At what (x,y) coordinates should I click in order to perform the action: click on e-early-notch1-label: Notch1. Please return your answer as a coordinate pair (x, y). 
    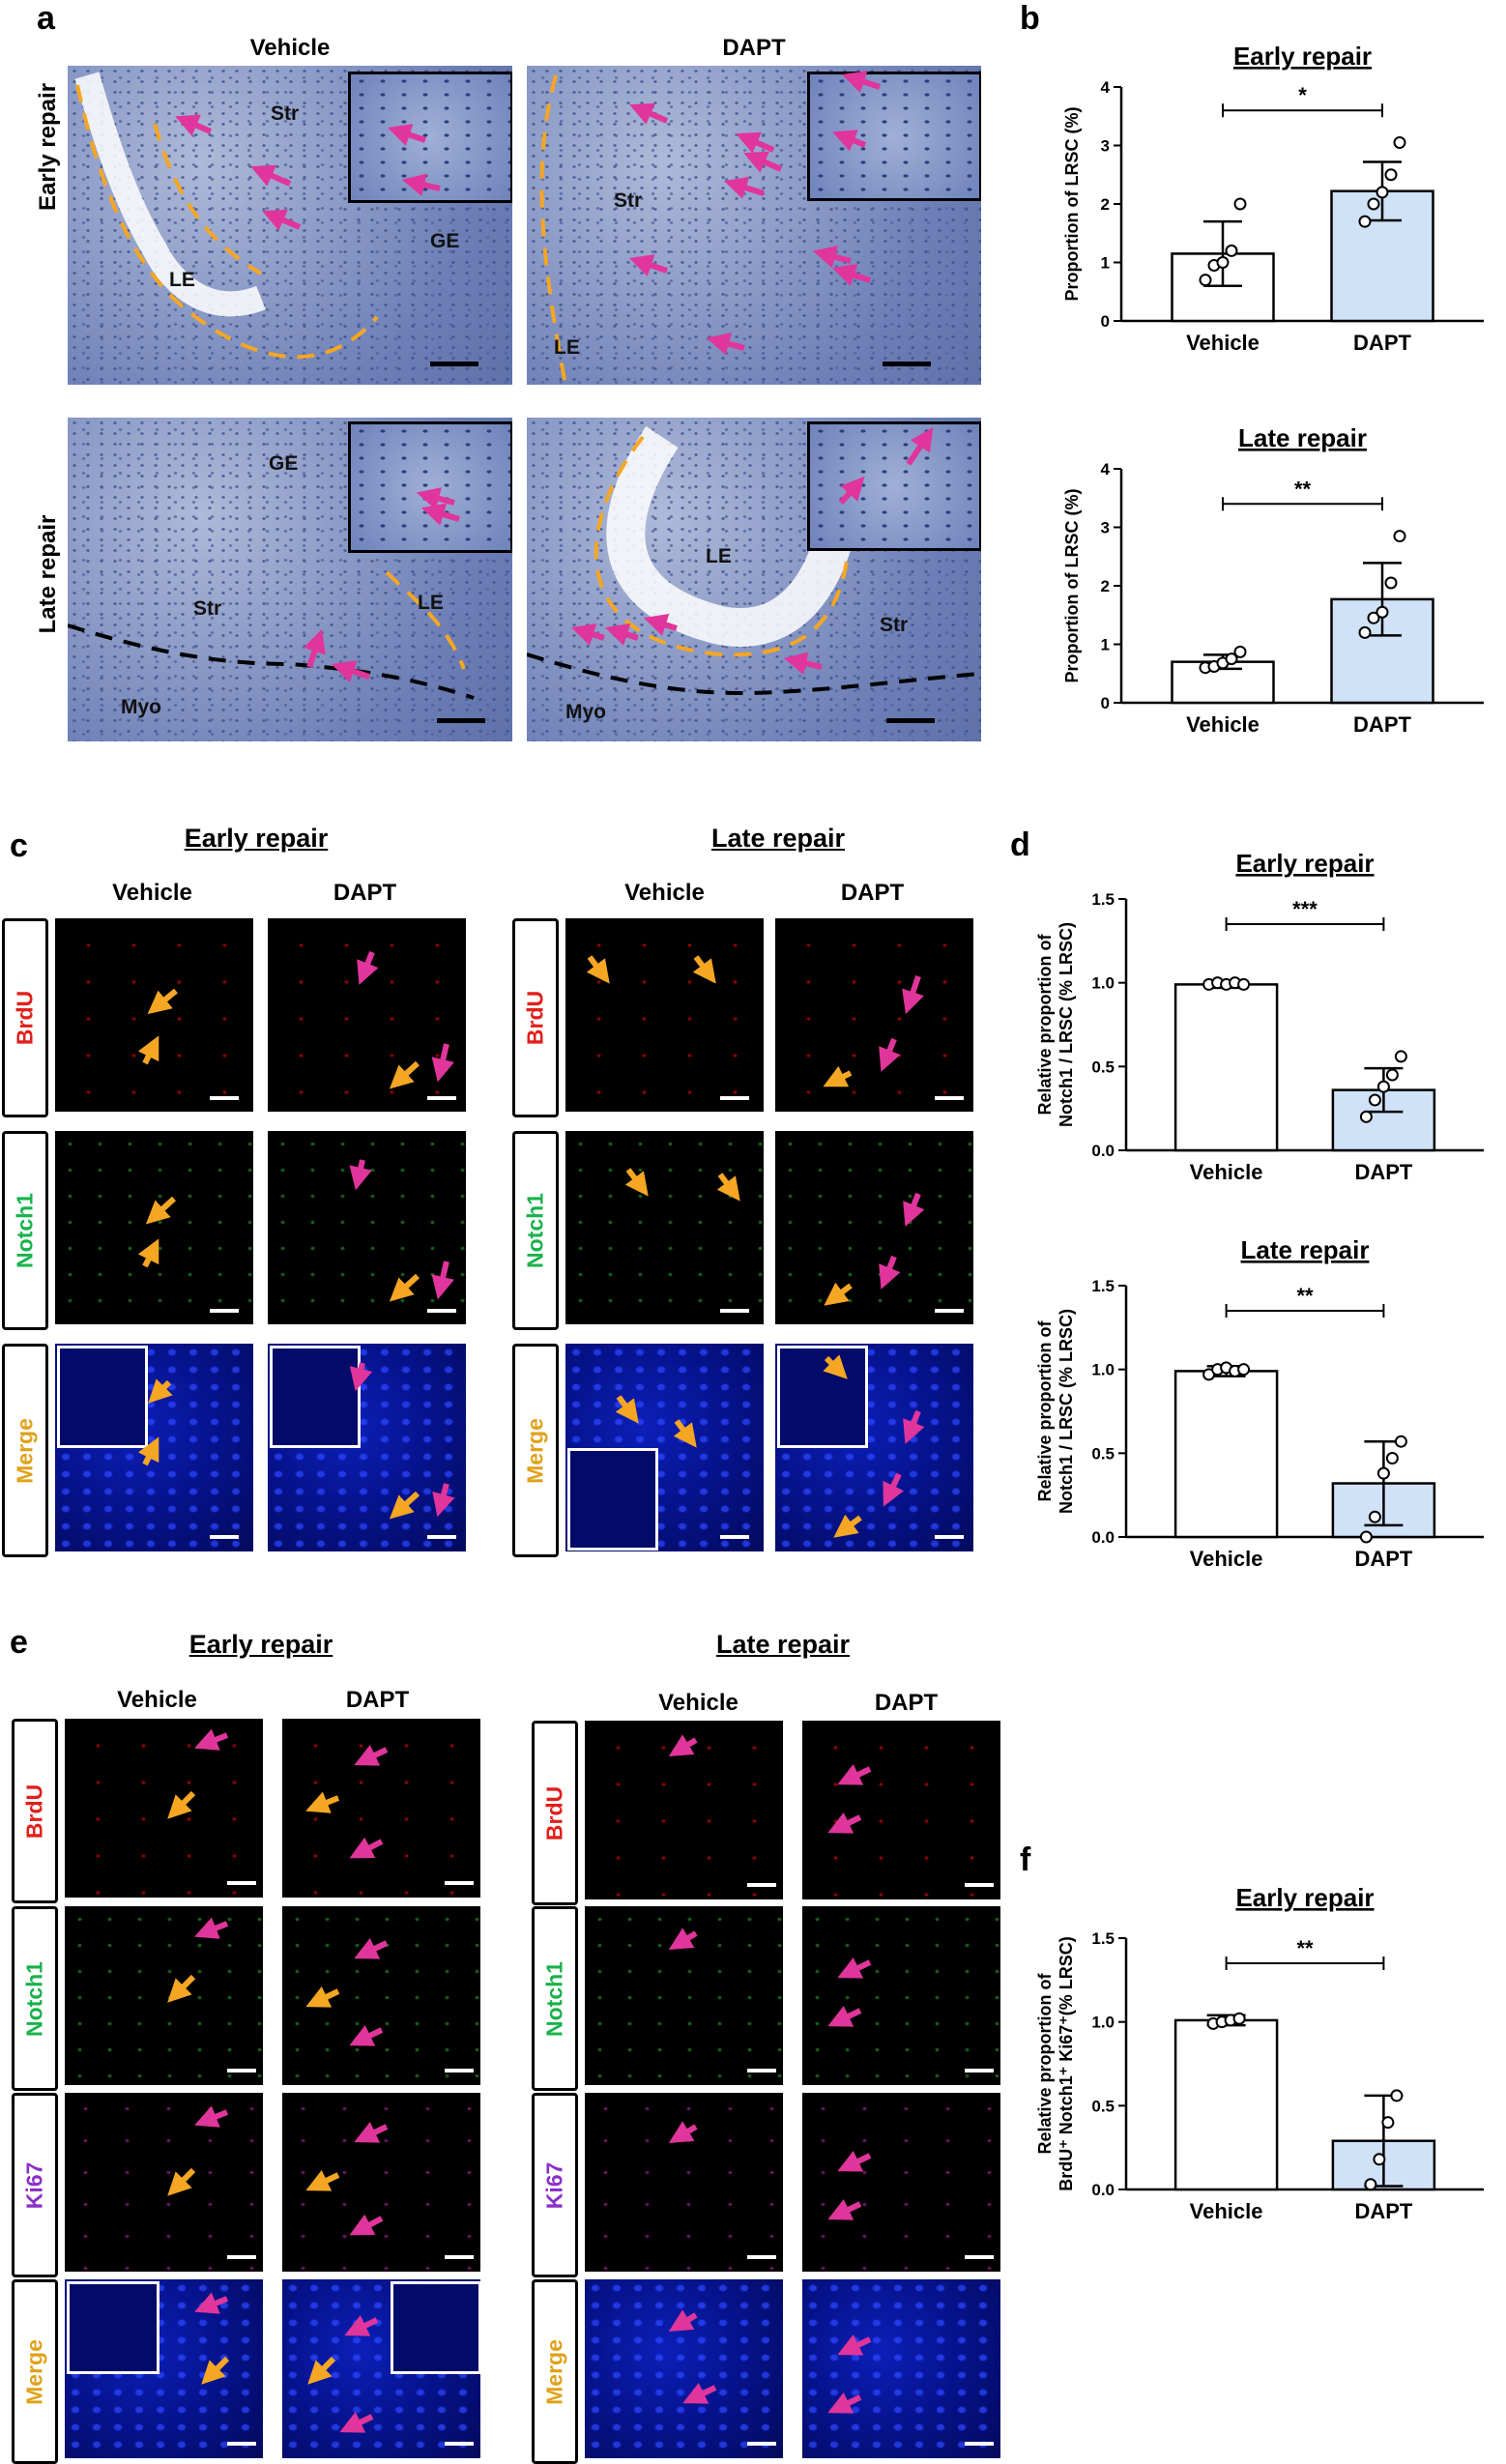
    Looking at the image, I should click on (34, 1999).